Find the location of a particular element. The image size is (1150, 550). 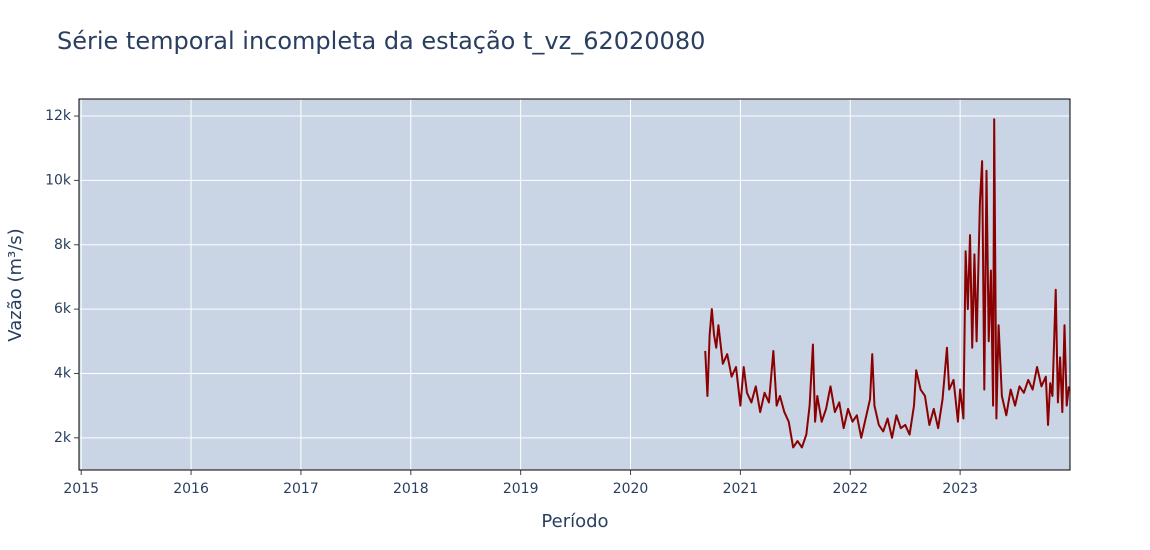

y-tick-label: 2k is located at coordinates (63, 438).